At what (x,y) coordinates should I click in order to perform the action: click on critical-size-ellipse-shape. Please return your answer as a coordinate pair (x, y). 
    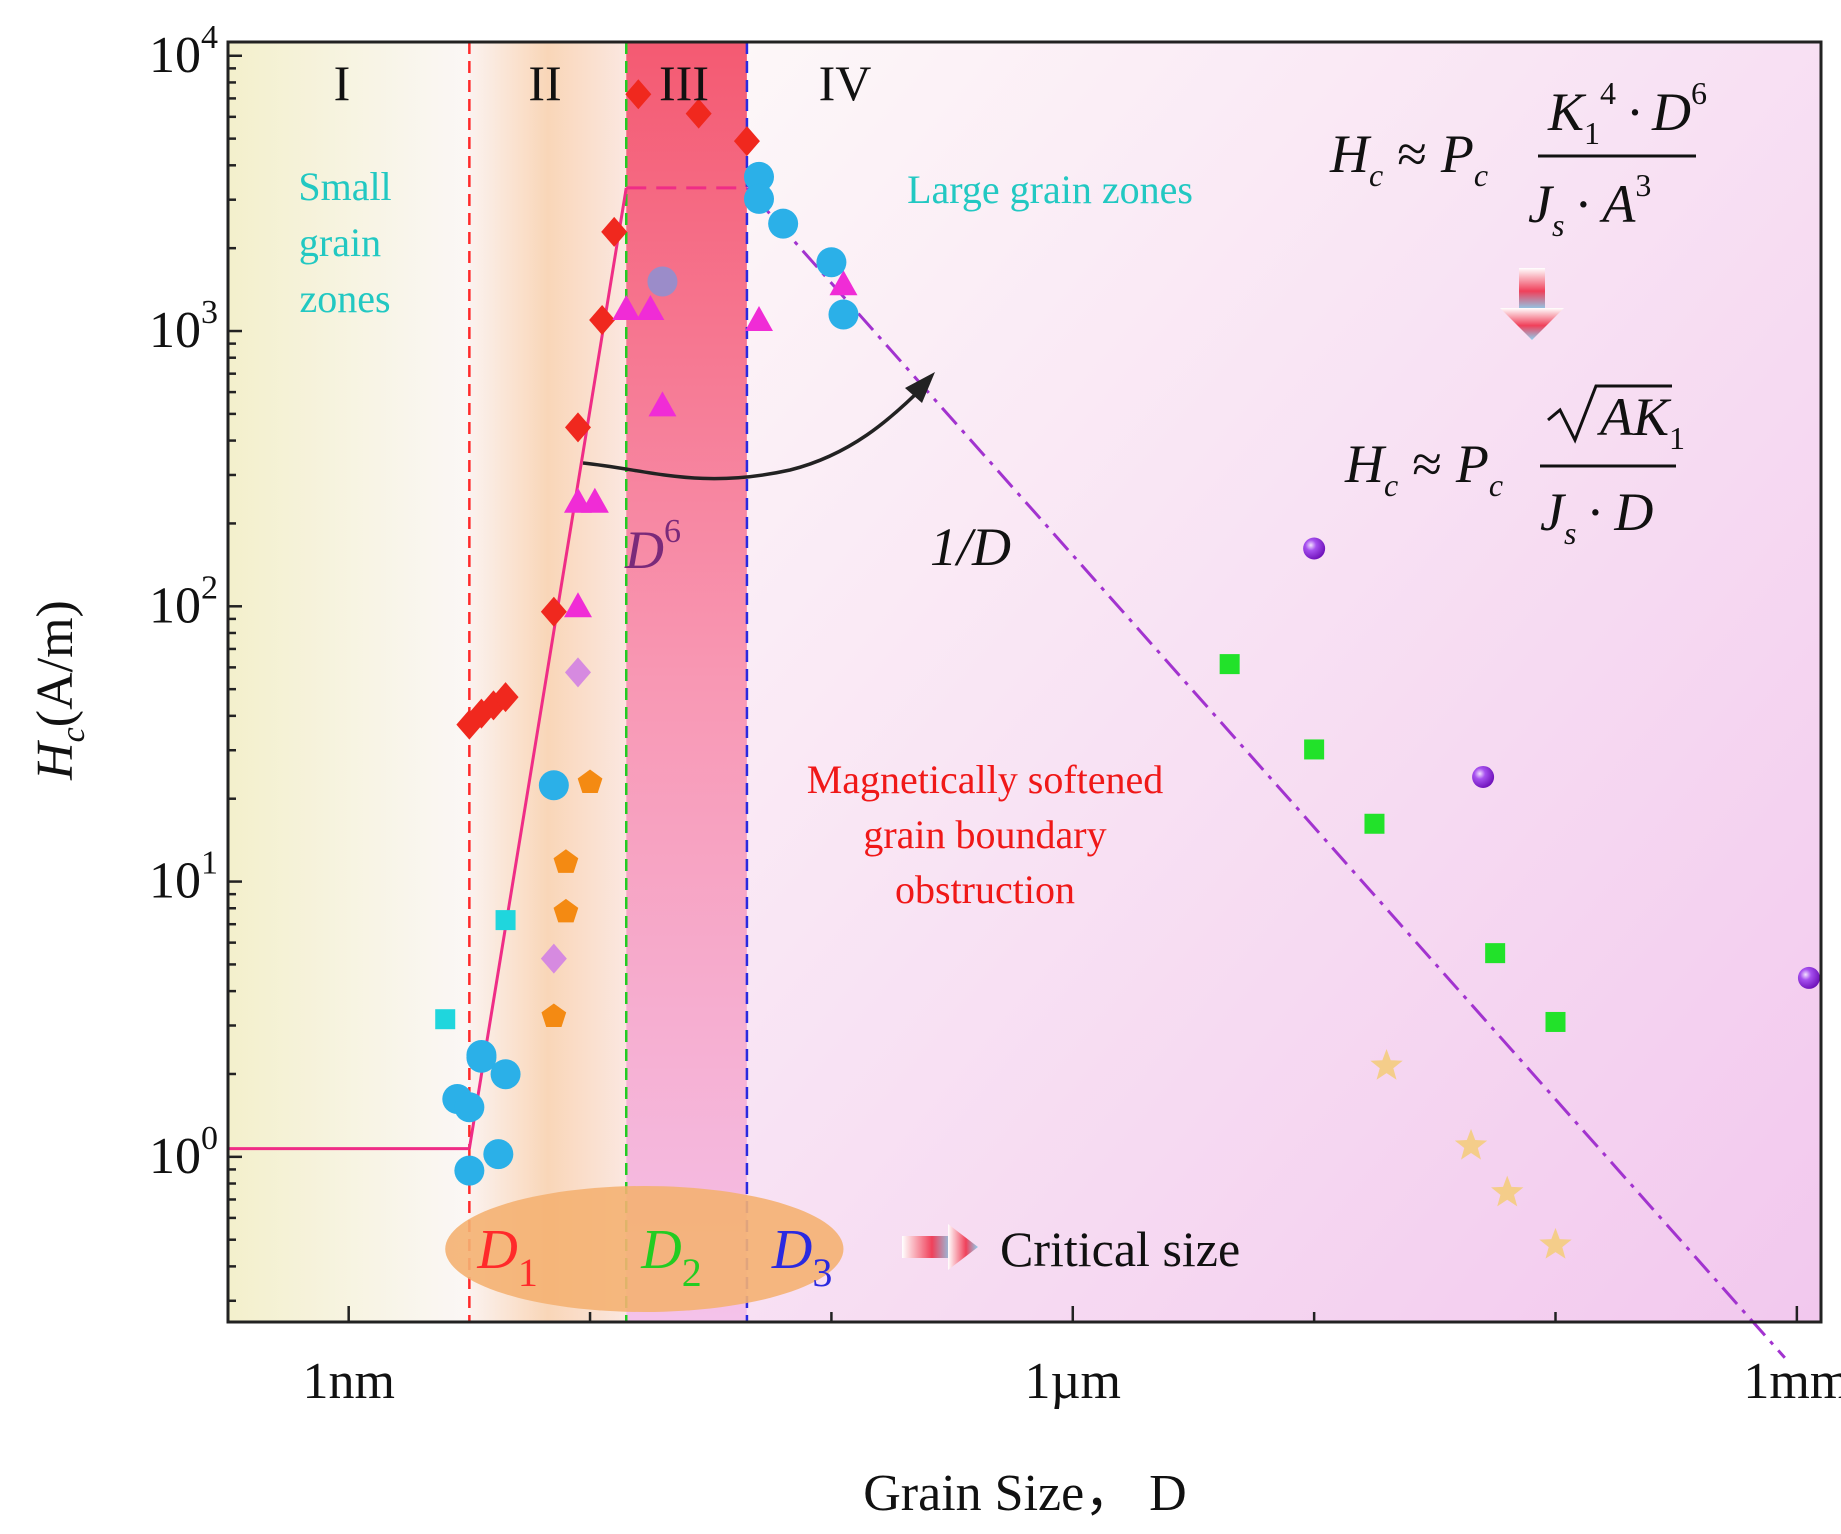
    Looking at the image, I should click on (644, 1249).